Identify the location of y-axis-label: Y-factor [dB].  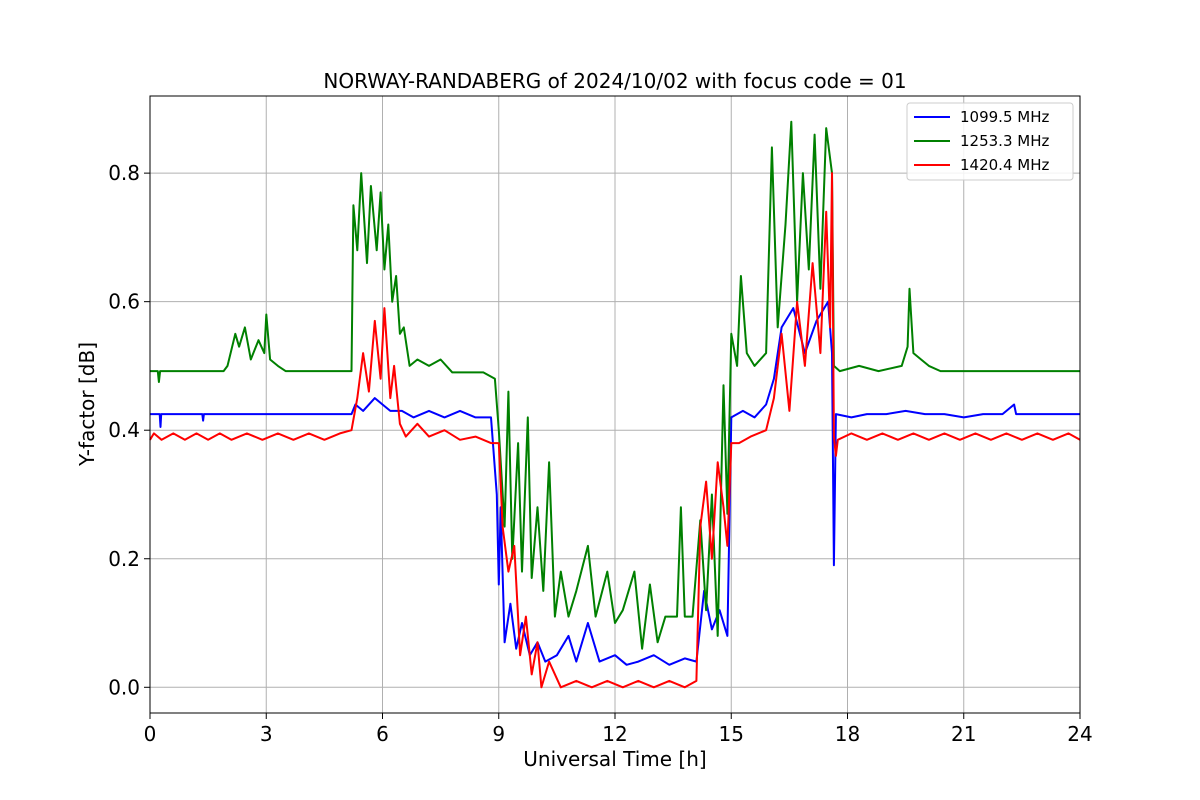
(87, 404).